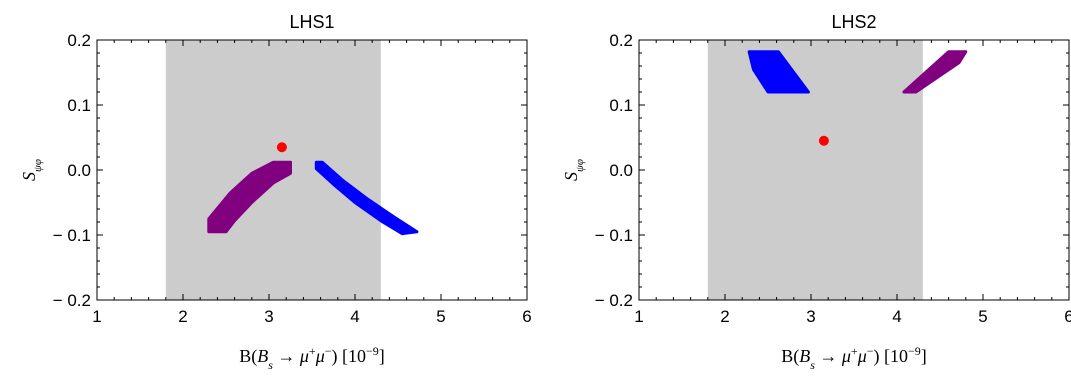  What do you see at coordinates (311, 22) in the screenshot?
I see `chart-title: LHS1` at bounding box center [311, 22].